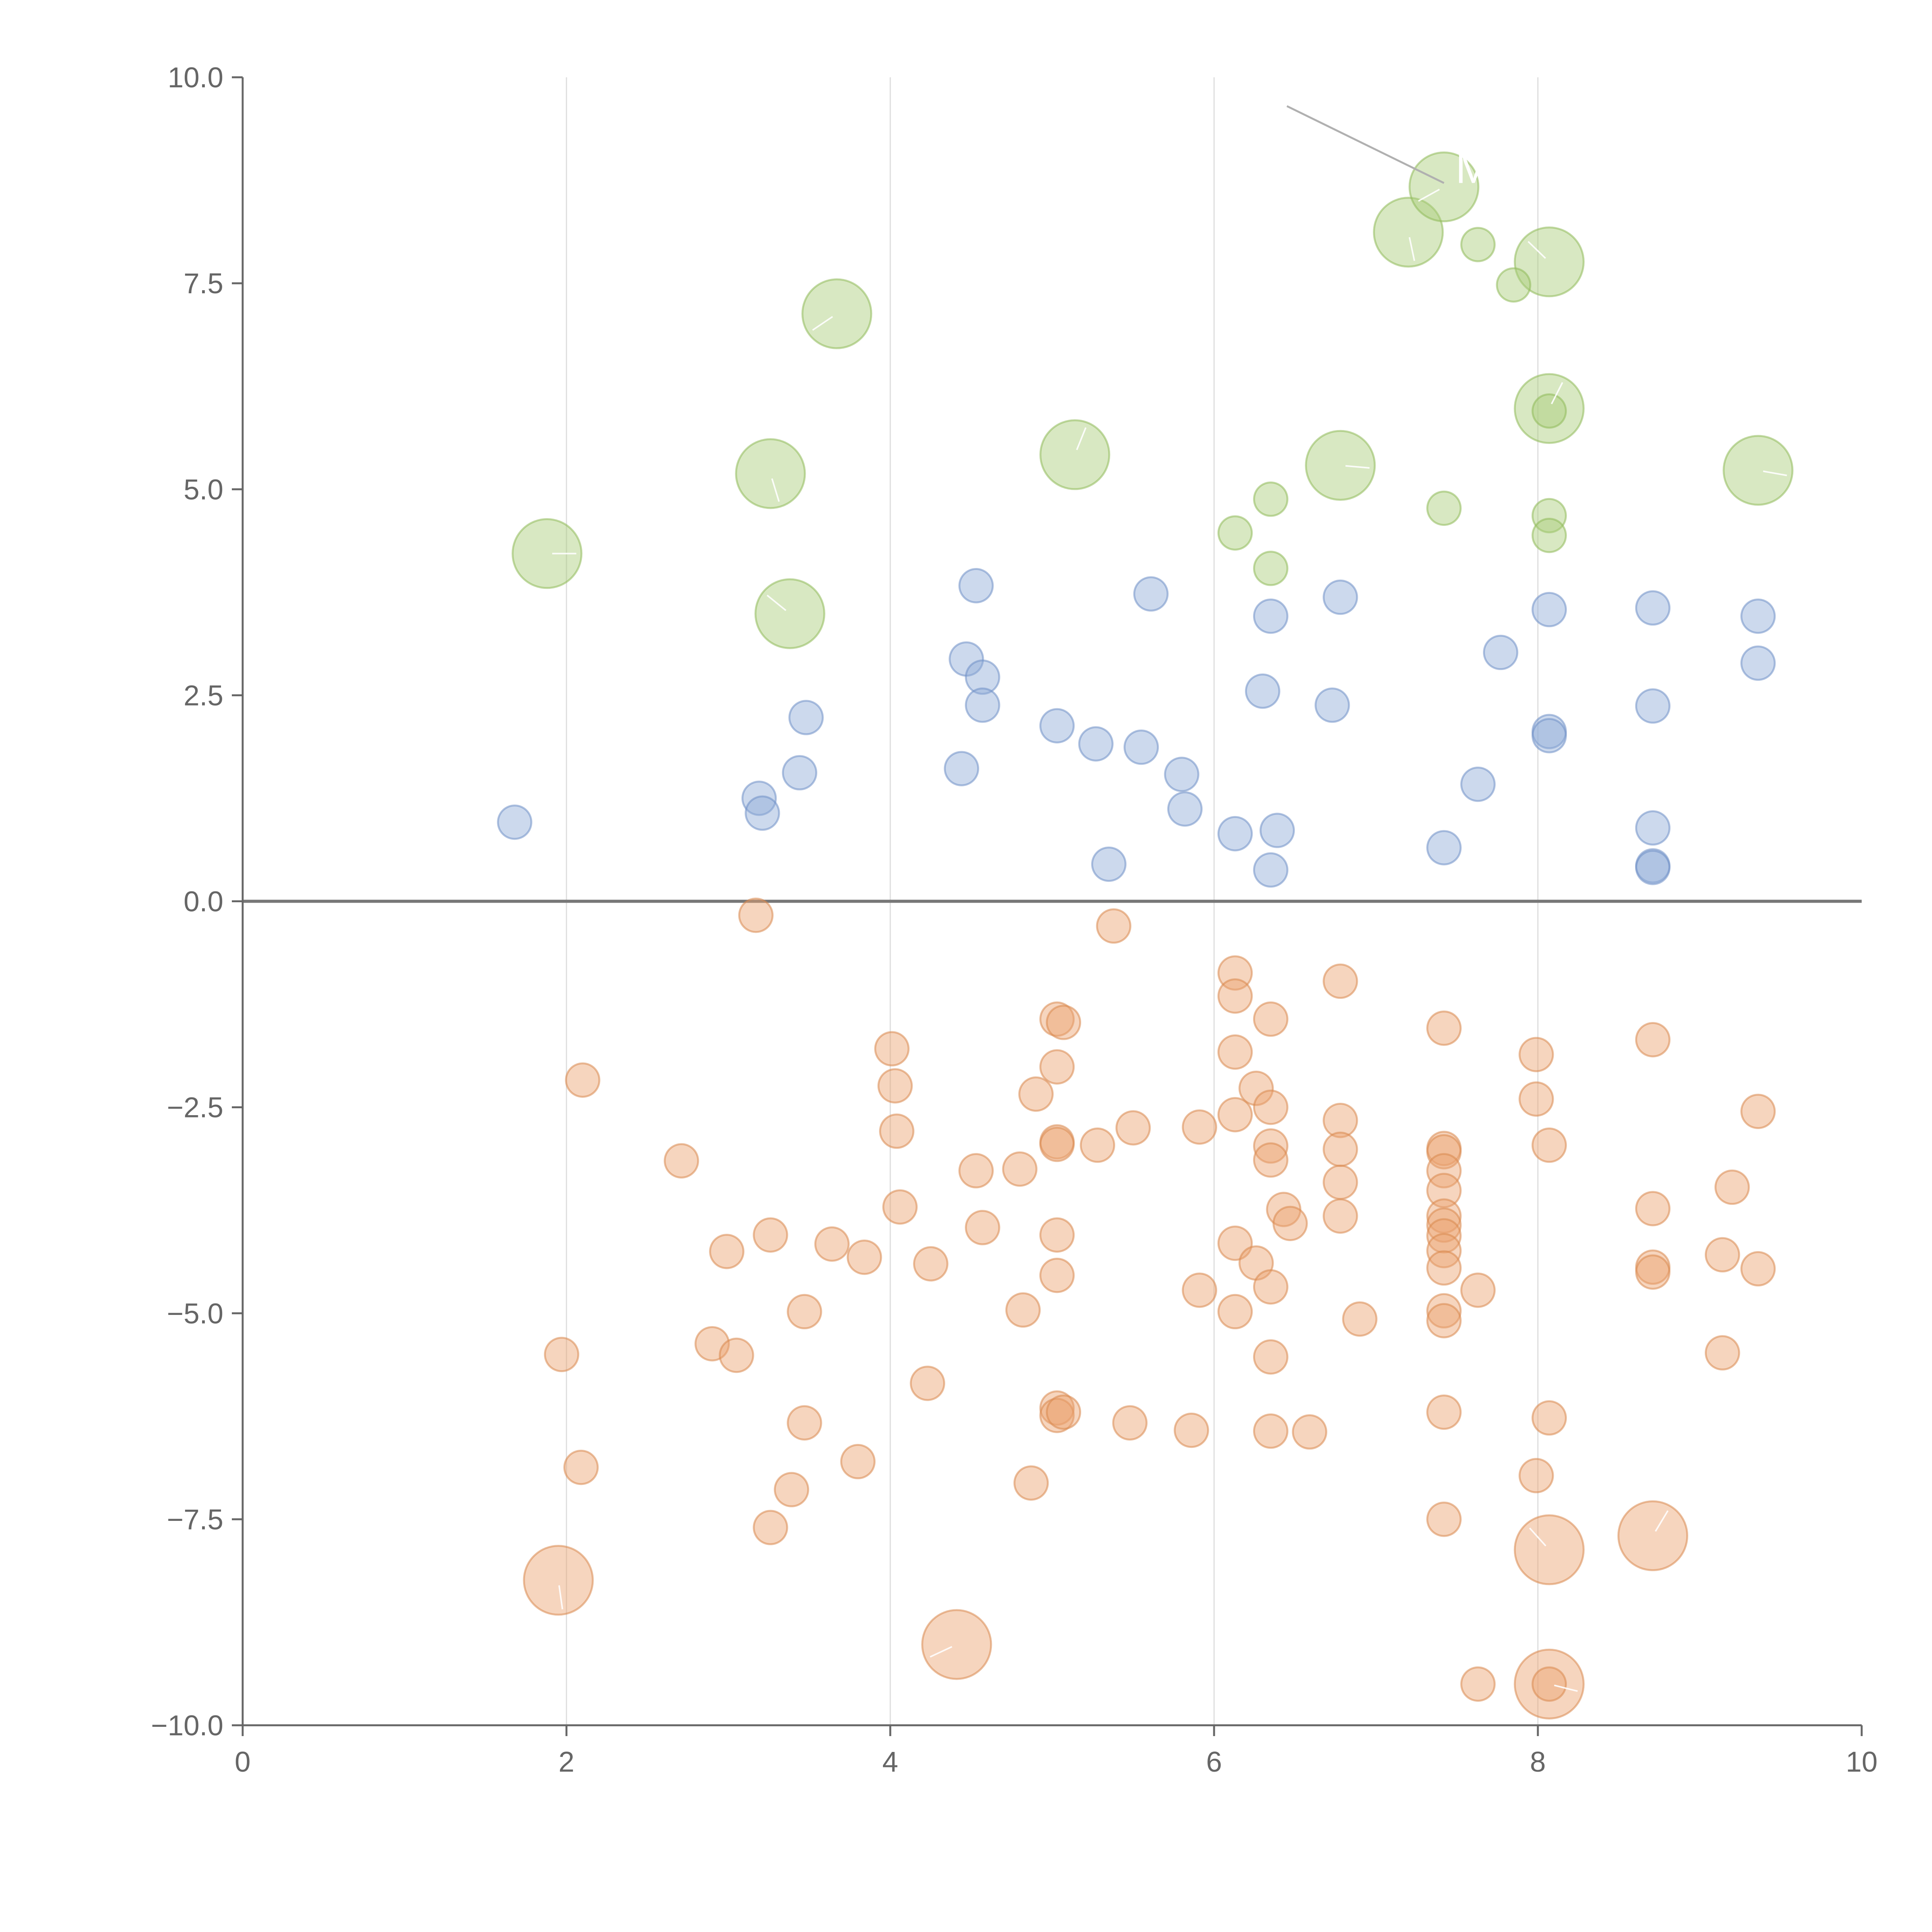 This screenshot has height=1932, width=1932. Describe the element at coordinates (1538, 1762) in the screenshot. I see `x-tick-label: 8` at that location.